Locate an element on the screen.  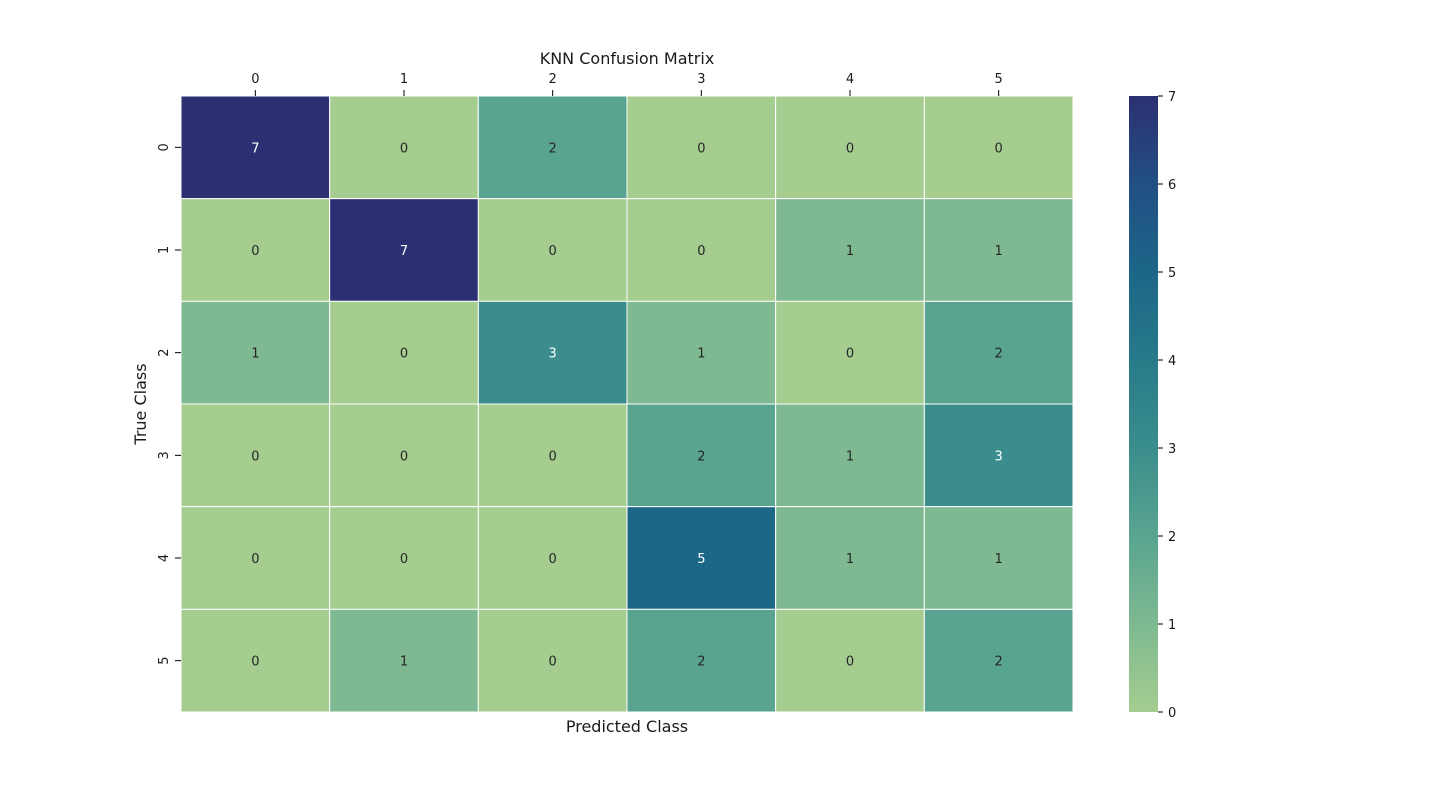
x-axis-label: Predicted Class is located at coordinates (627, 726).